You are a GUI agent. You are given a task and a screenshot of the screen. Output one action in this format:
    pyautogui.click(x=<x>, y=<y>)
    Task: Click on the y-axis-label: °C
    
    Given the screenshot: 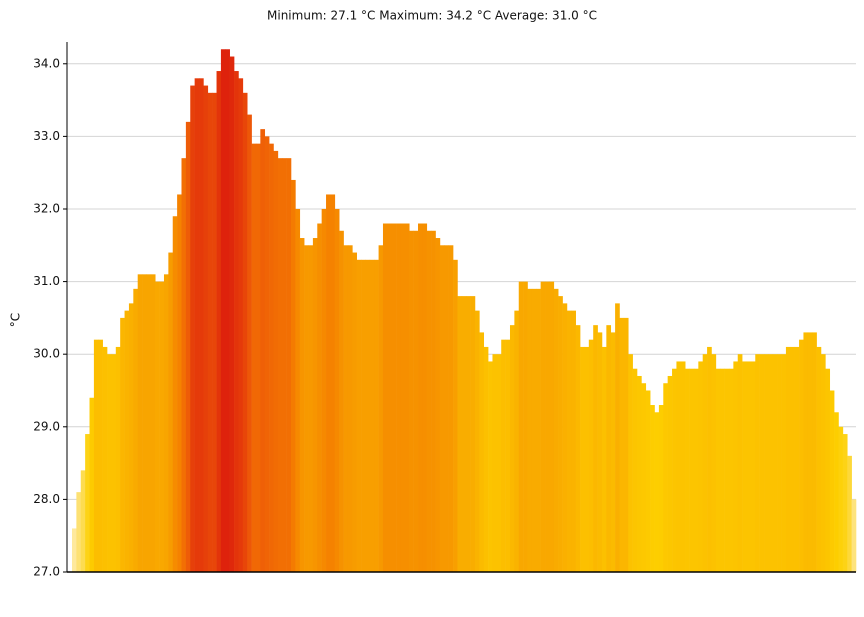 What is the action you would take?
    pyautogui.click(x=16, y=320)
    